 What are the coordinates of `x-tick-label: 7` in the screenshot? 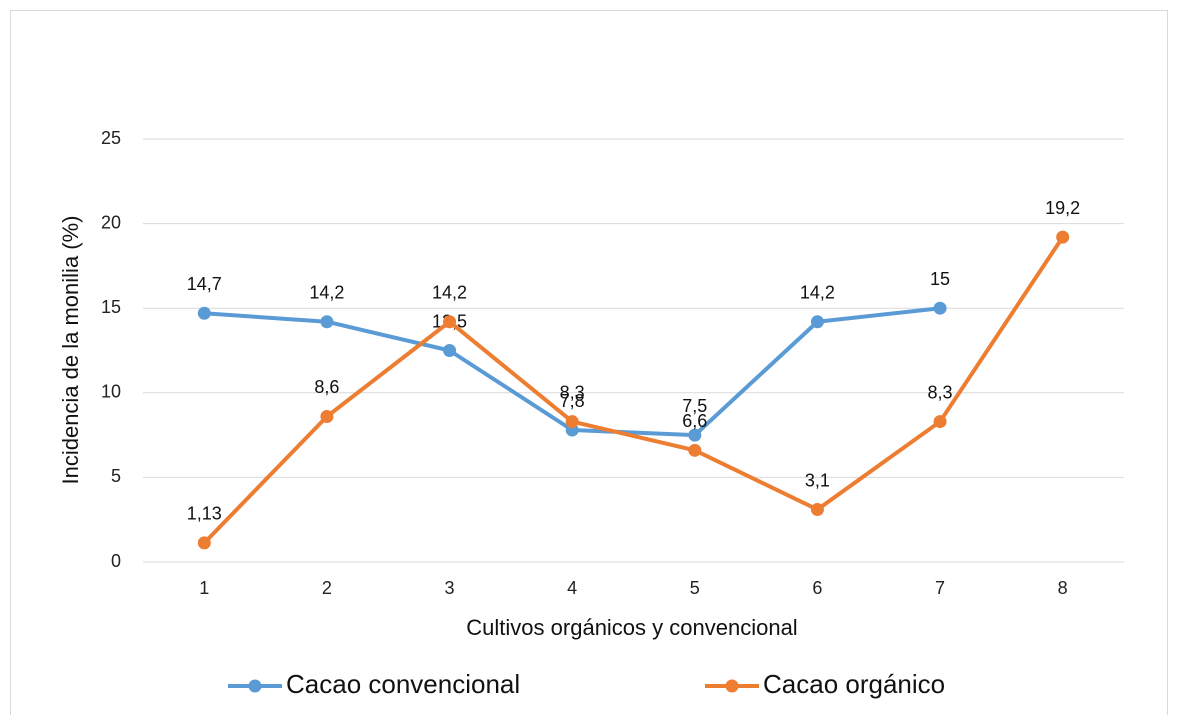 It's located at (940, 588).